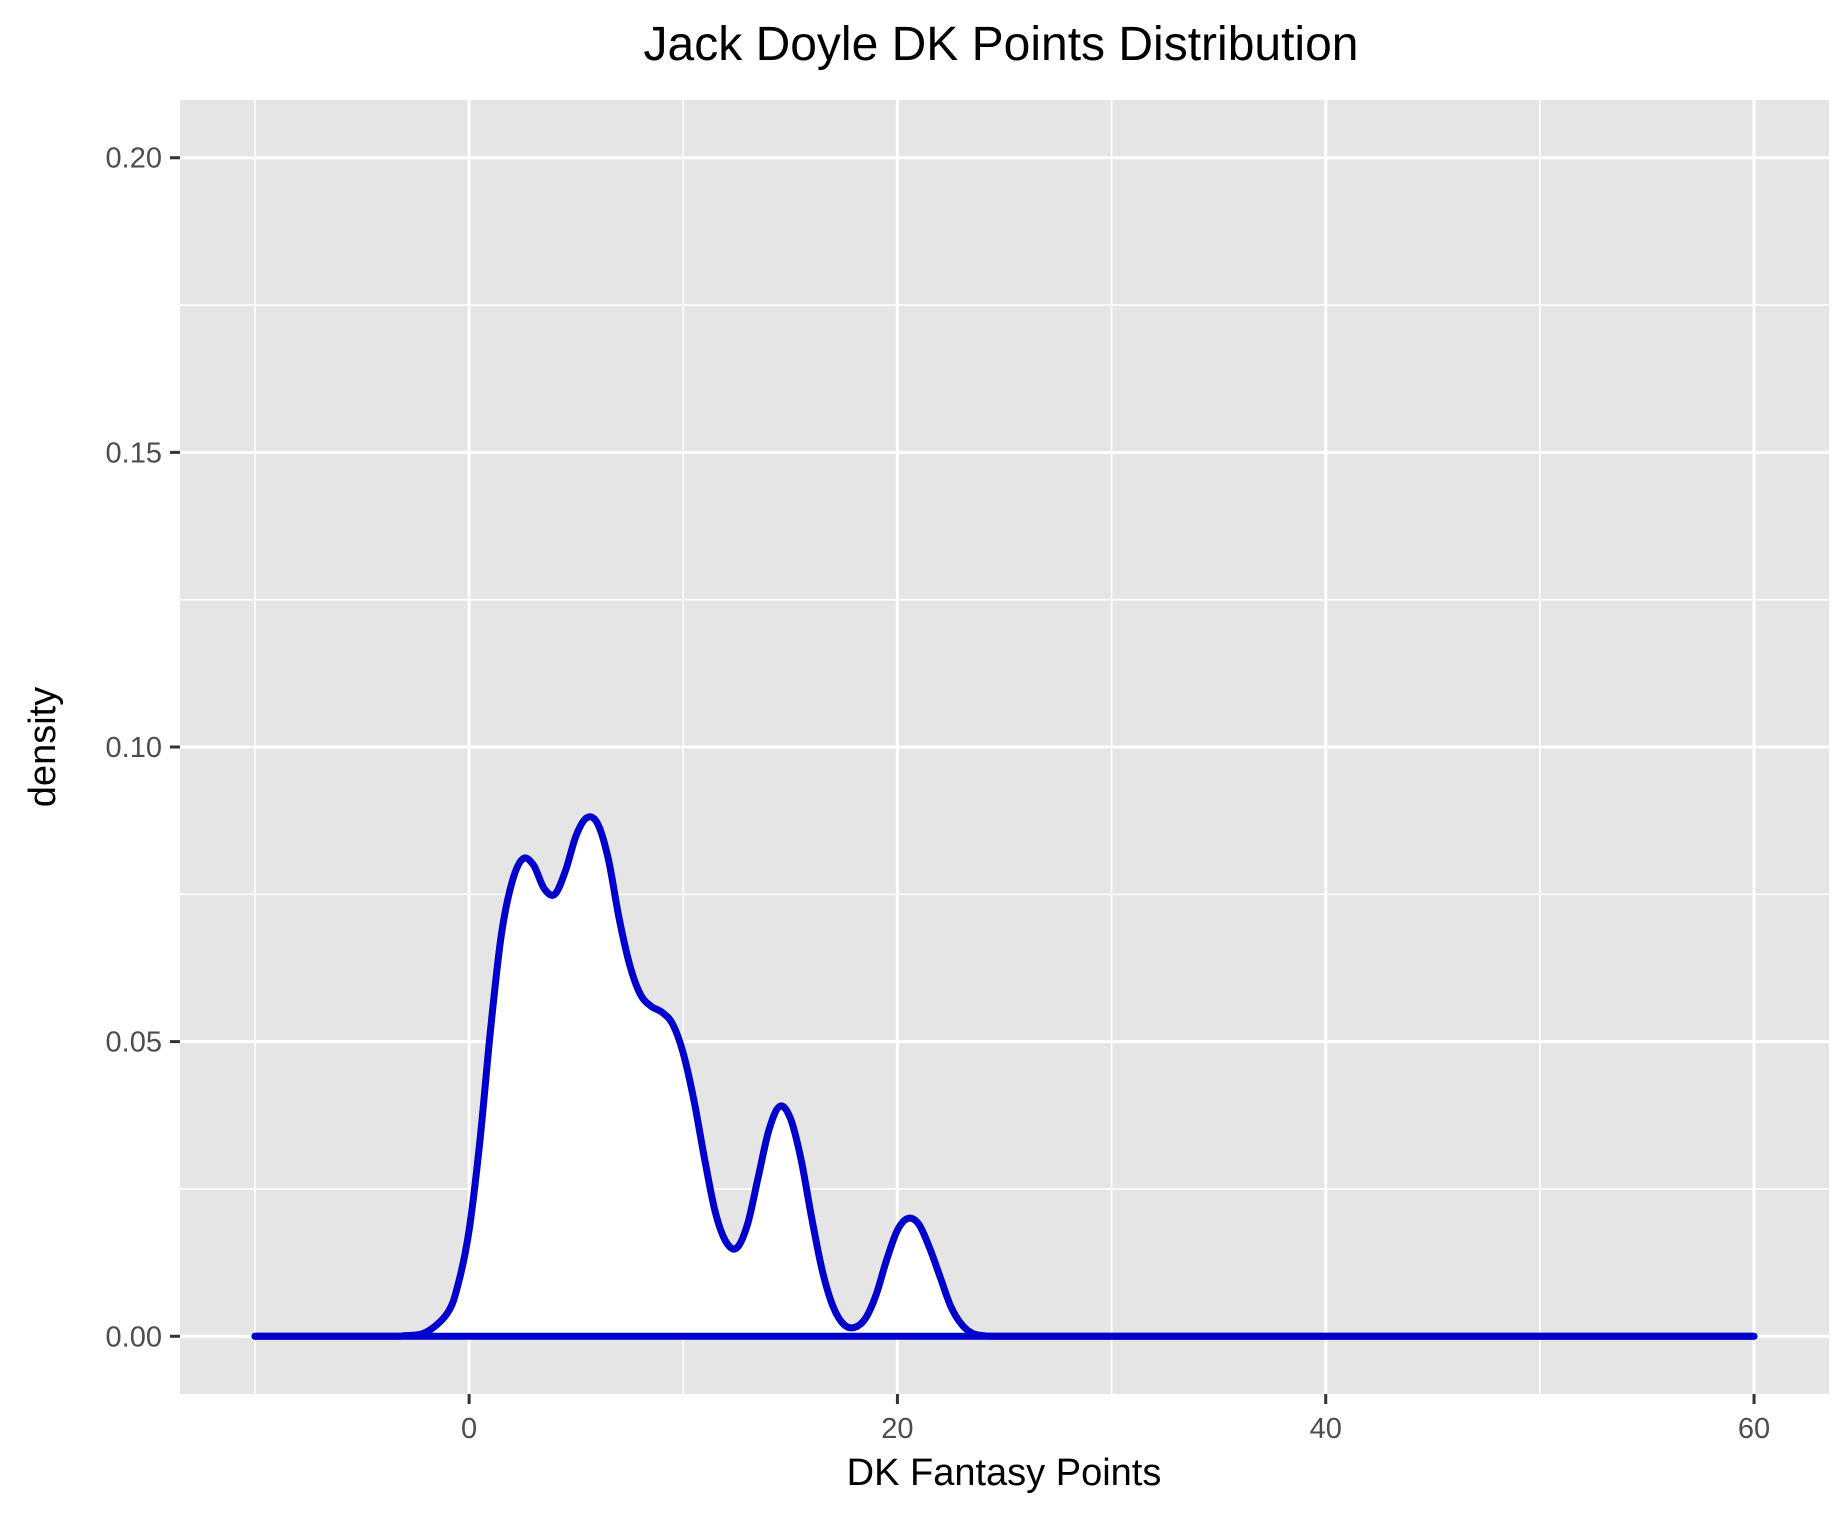  What do you see at coordinates (134, 1337) in the screenshot?
I see `y-tick-label: 0.00` at bounding box center [134, 1337].